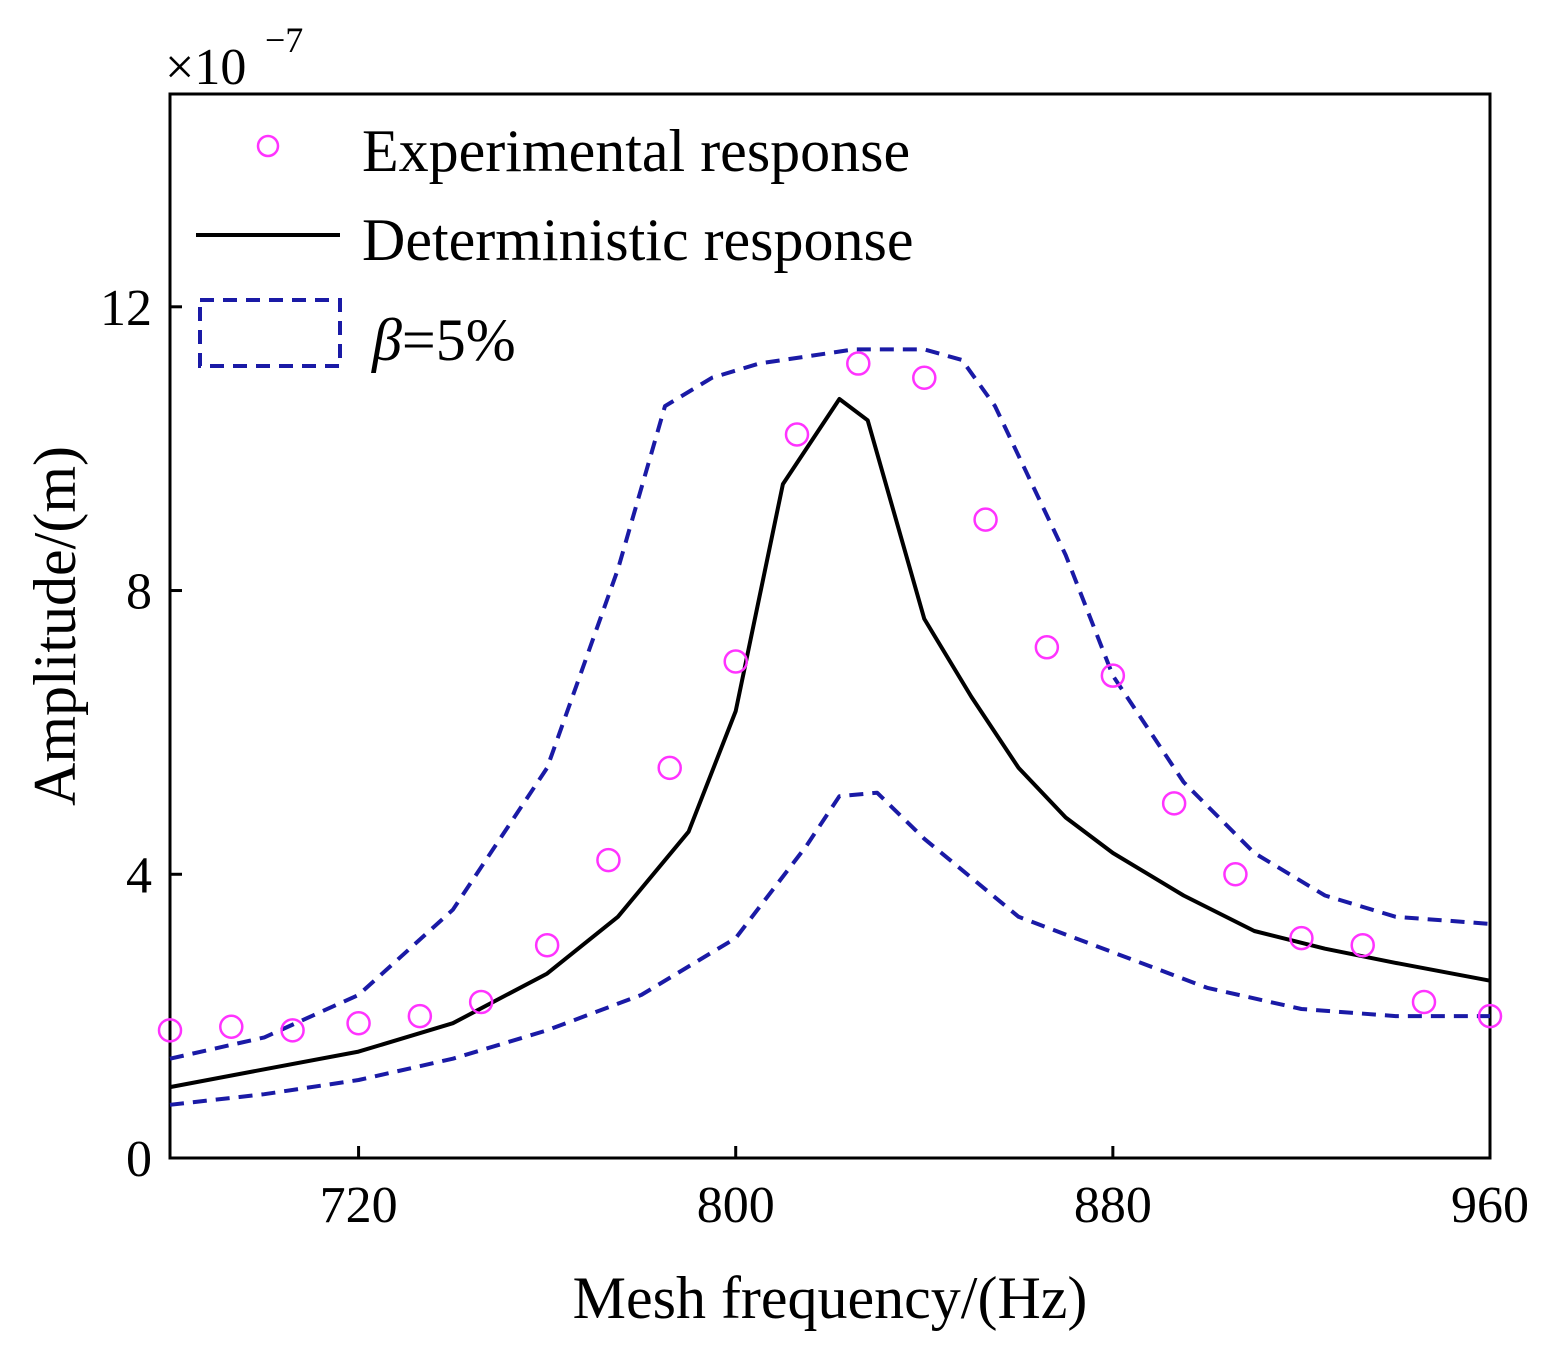 This screenshot has height=1353, width=1561. I want to click on legend-label-envelope-value: =5%, so click(459, 340).